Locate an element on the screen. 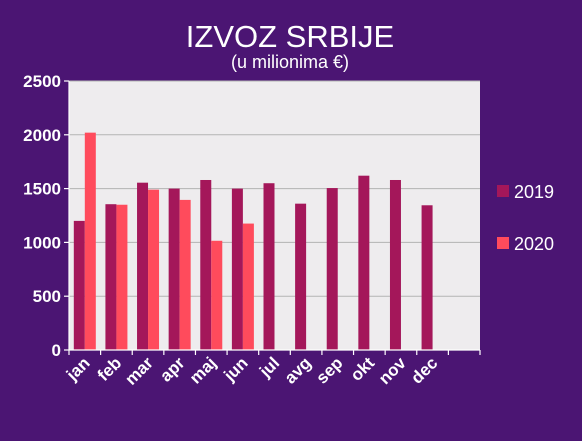 The height and width of the screenshot is (441, 582). bar-2020-jan is located at coordinates (90, 241).